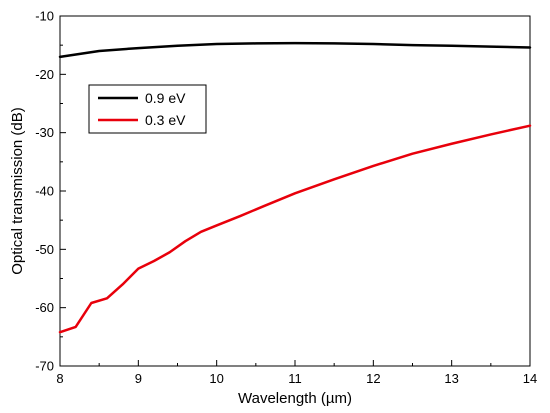 This screenshot has width=550, height=413. I want to click on x-tick-label: 13, so click(451, 378).